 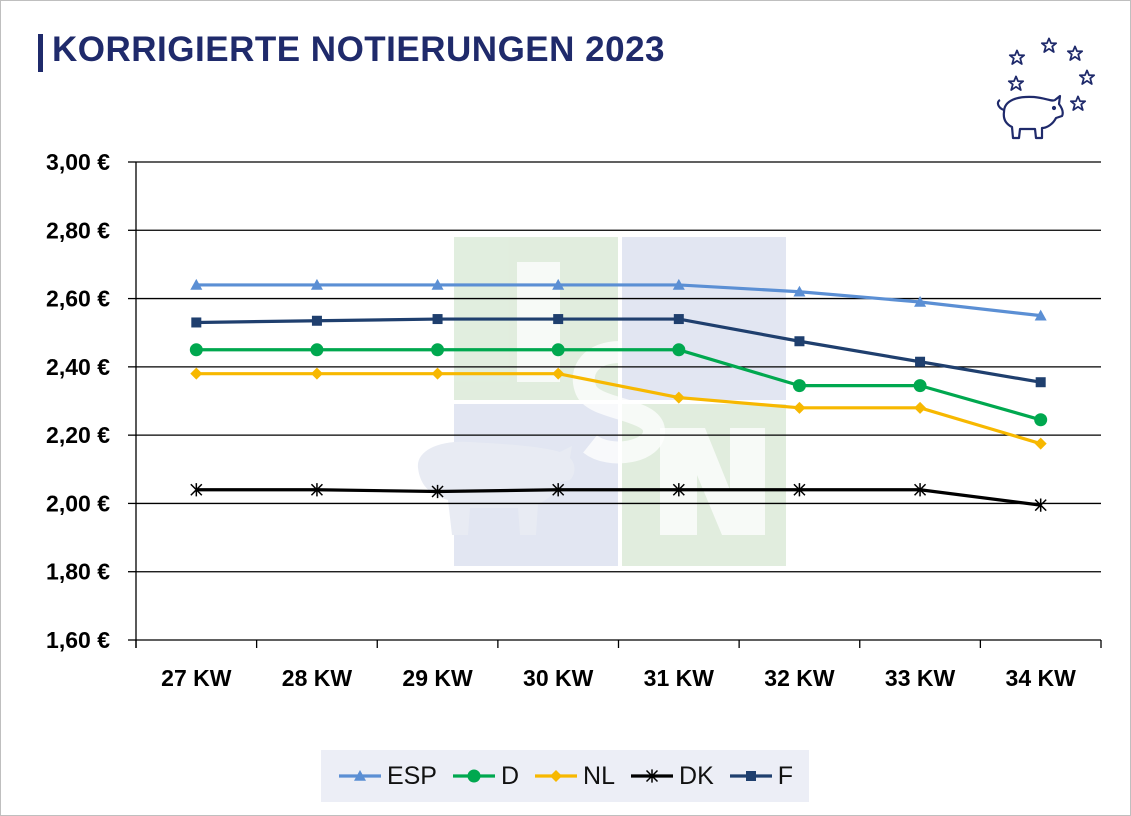 I want to click on legend-label: DK, so click(x=696, y=775).